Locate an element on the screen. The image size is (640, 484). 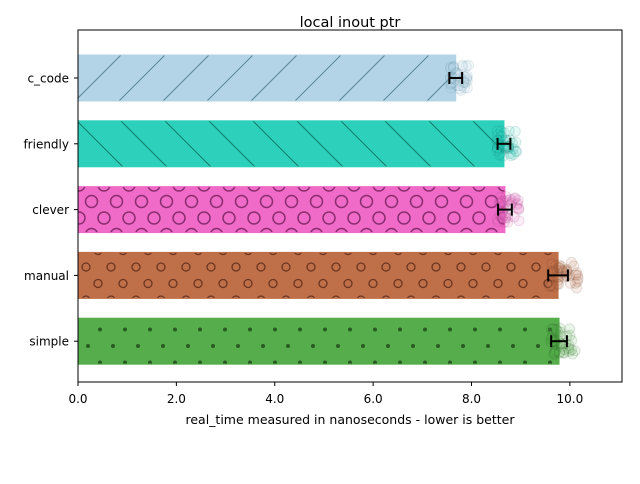
error-bar-c_code is located at coordinates (456, 78).